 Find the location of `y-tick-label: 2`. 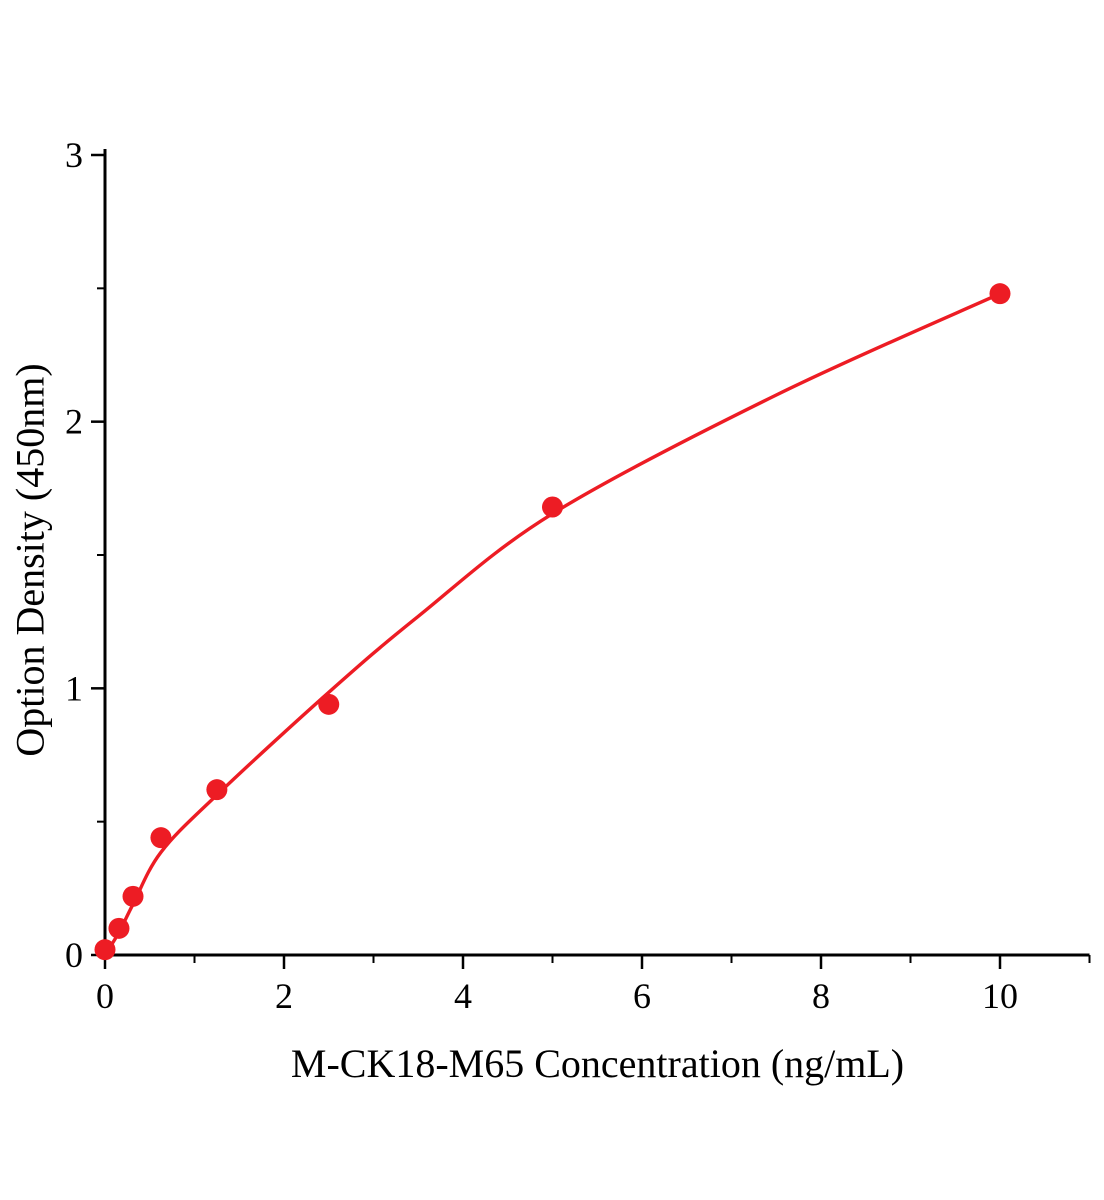

y-tick-label: 2 is located at coordinates (74, 422).